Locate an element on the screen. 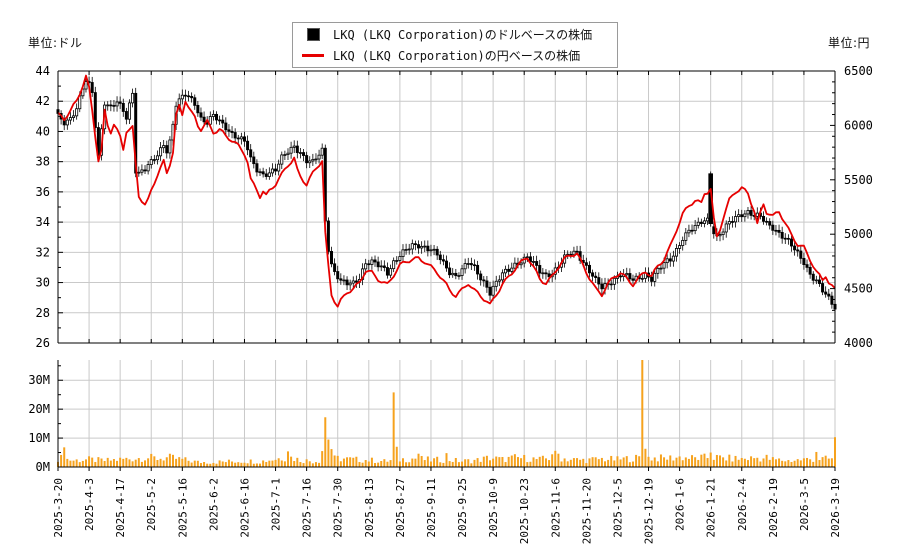  yen-series-label: LKQ (LKQ Corporation)の円ベースの株価 is located at coordinates (457, 56).